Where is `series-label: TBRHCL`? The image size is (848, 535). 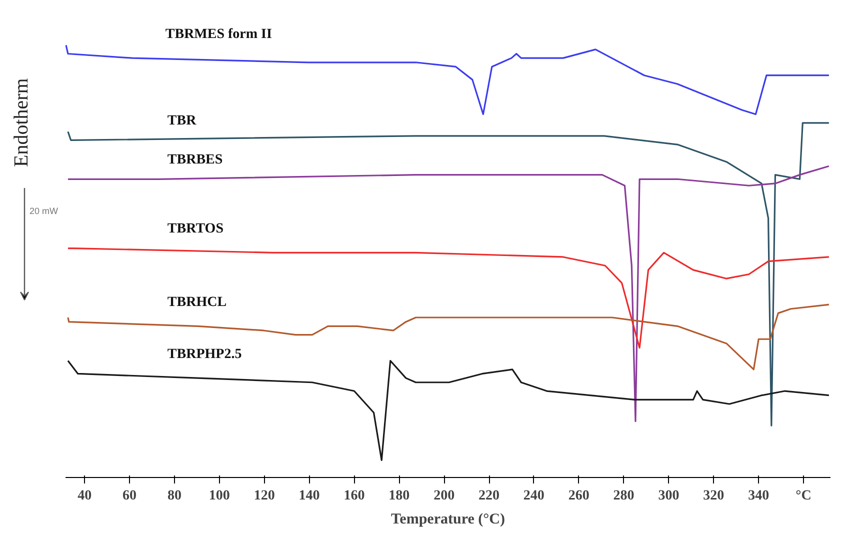
series-label: TBRHCL is located at coordinates (197, 302).